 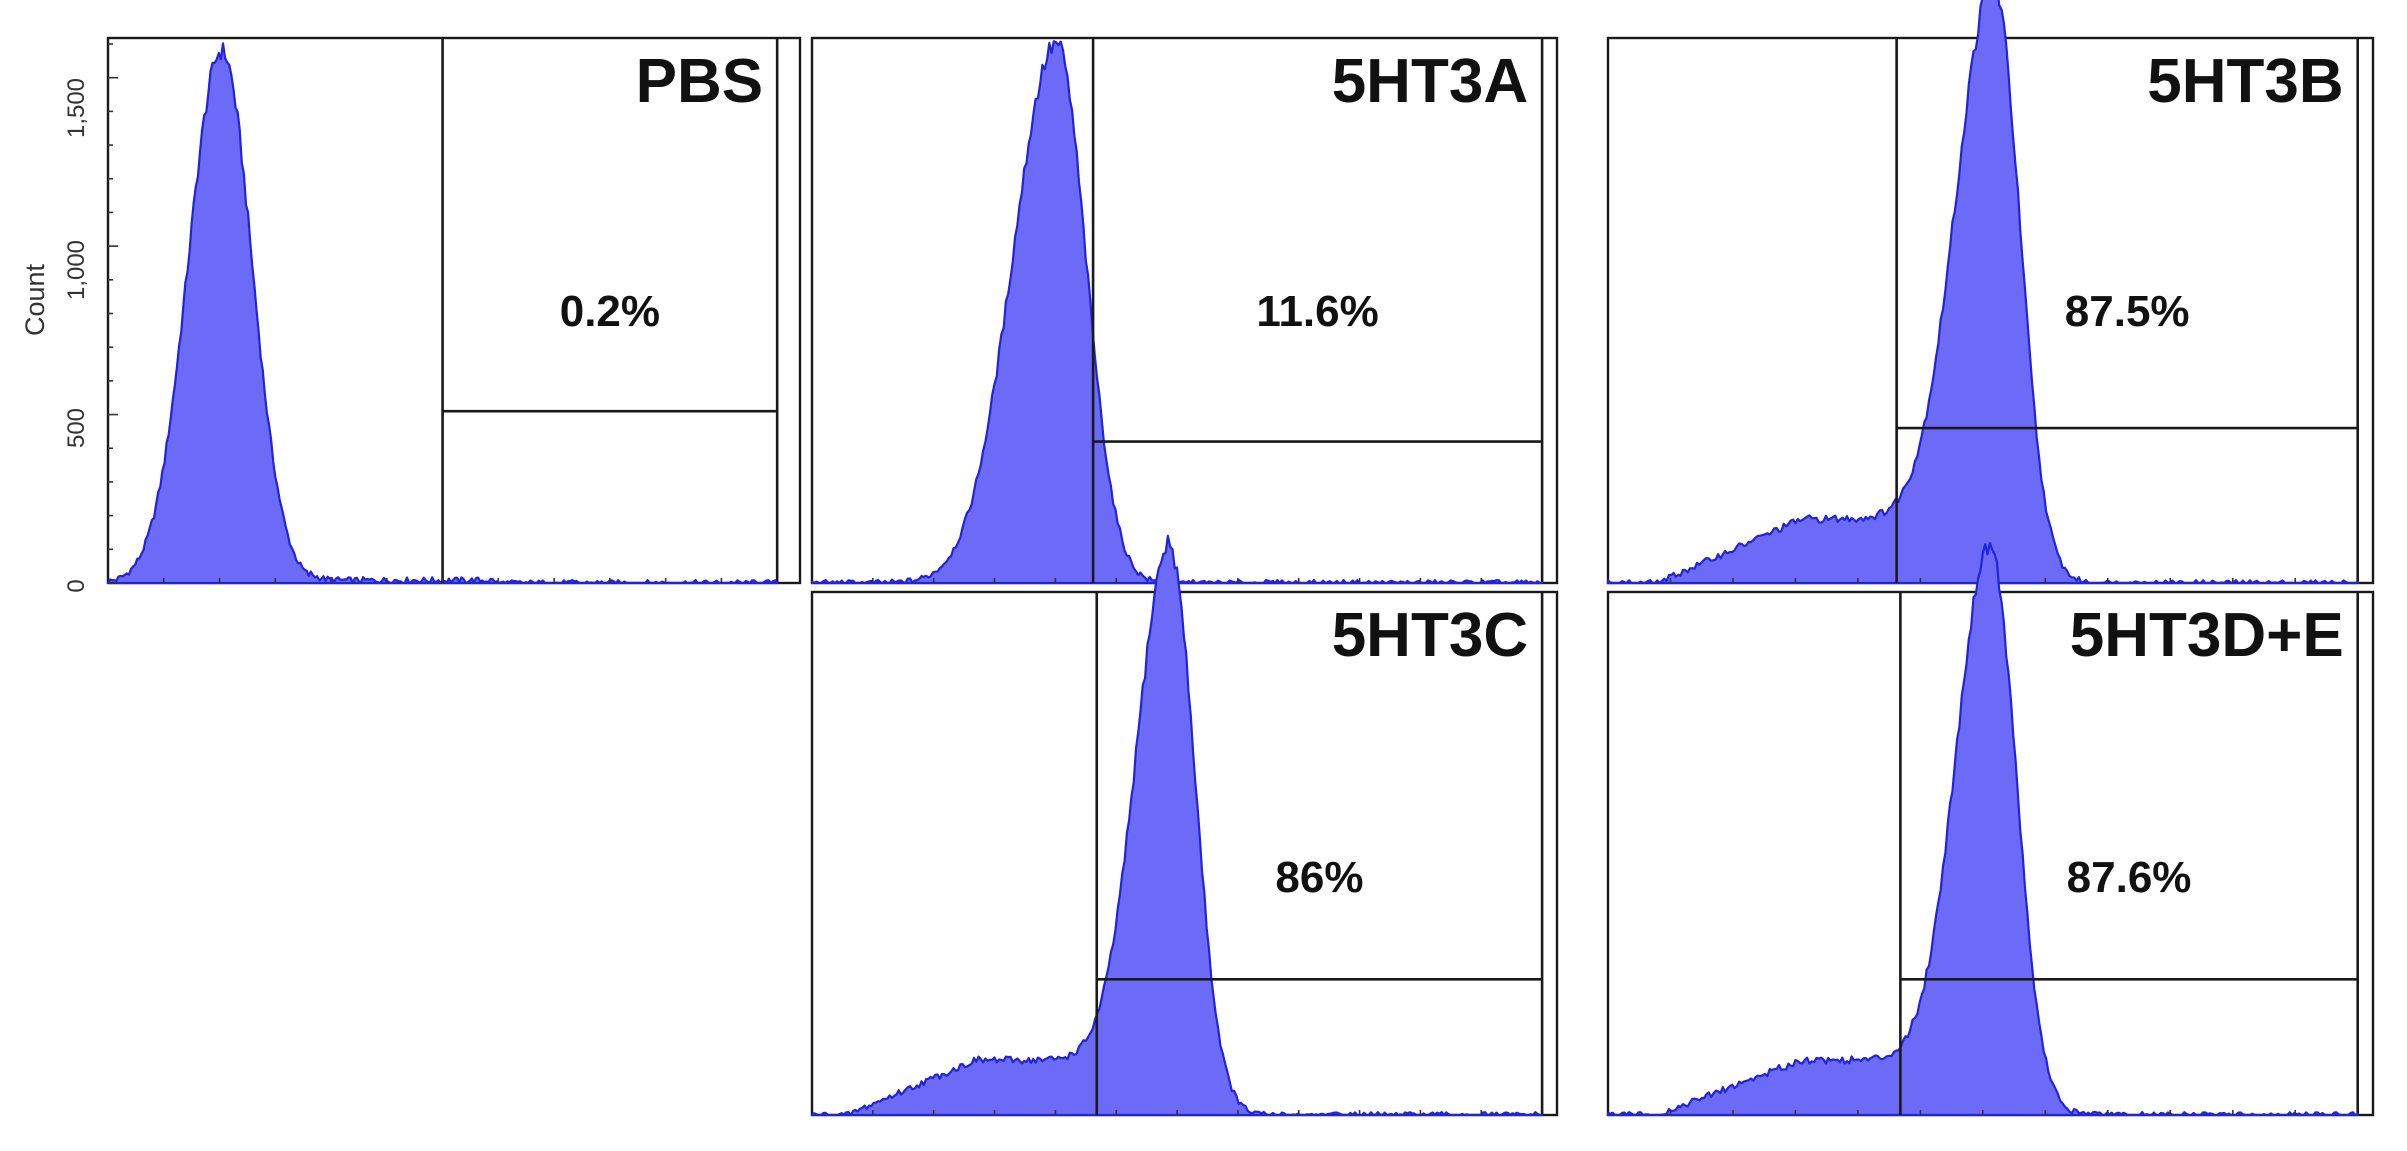 What do you see at coordinates (1430, 635) in the screenshot?
I see `panel-title: 5HT3C` at bounding box center [1430, 635].